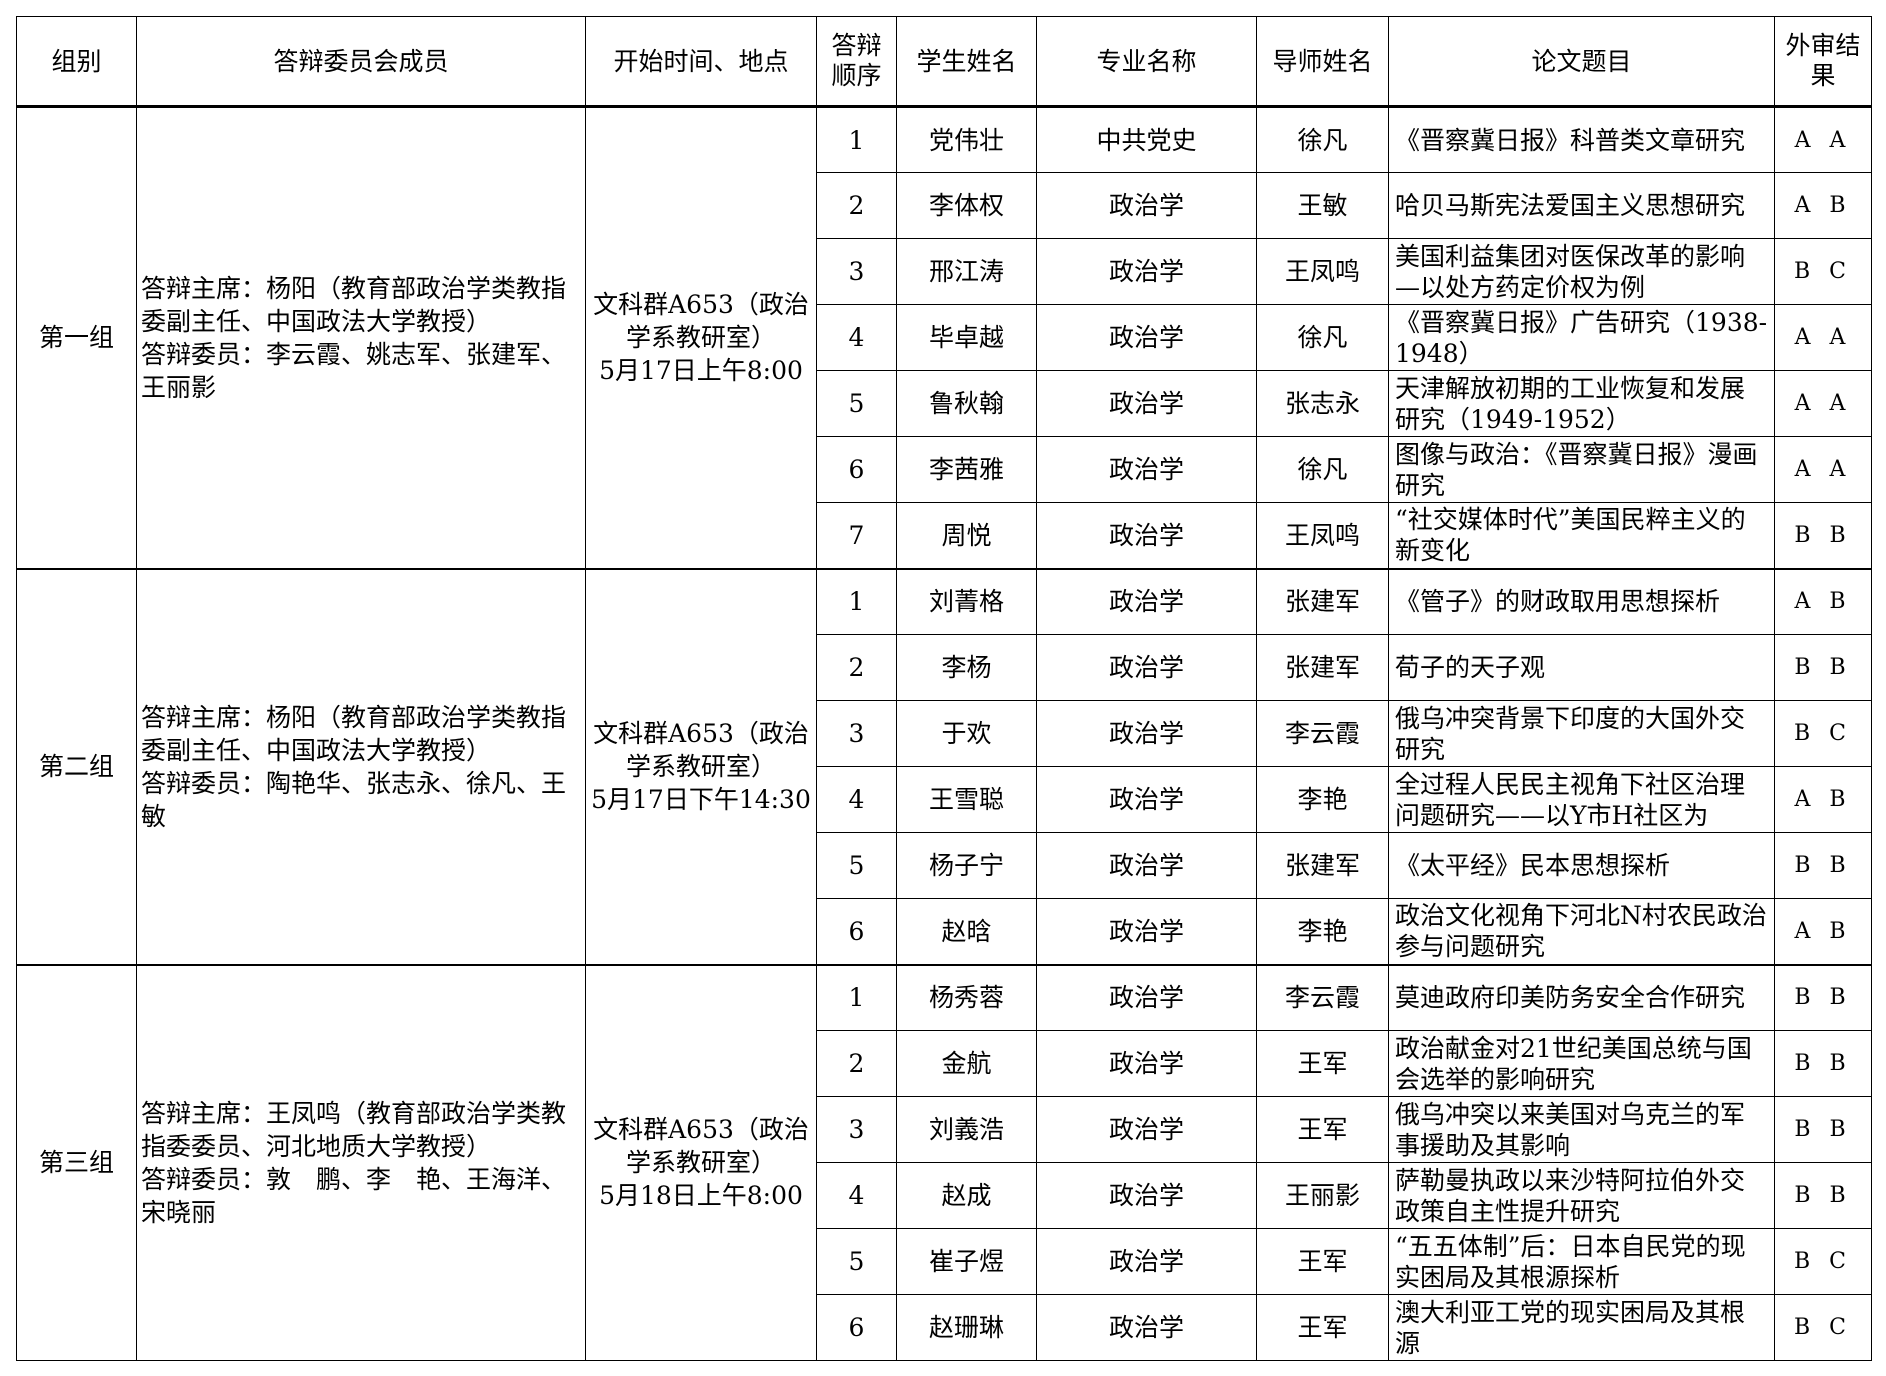  I want to click on thesis-title: “五五体制”后：日本自民党的现实困局及其根源探析, so click(1581, 1261).